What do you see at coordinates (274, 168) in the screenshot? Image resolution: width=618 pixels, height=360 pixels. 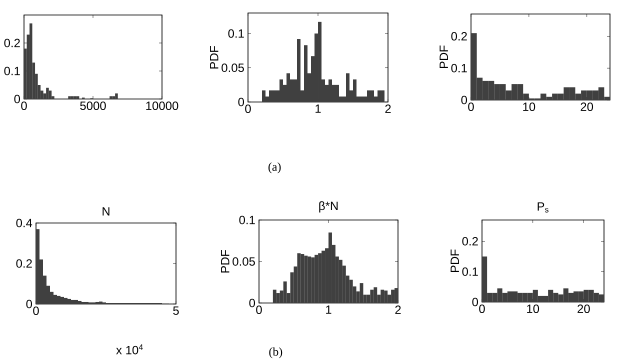 I see `text: (a)` at bounding box center [274, 168].